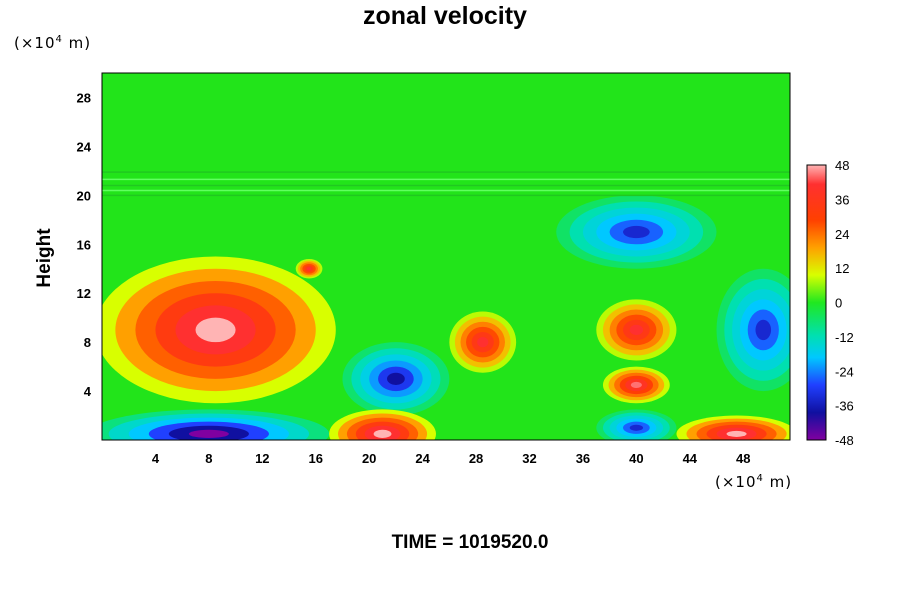 This screenshot has height=600, width=900. What do you see at coordinates (842, 165) in the screenshot?
I see `colorbar-tick-label: 48` at bounding box center [842, 165].